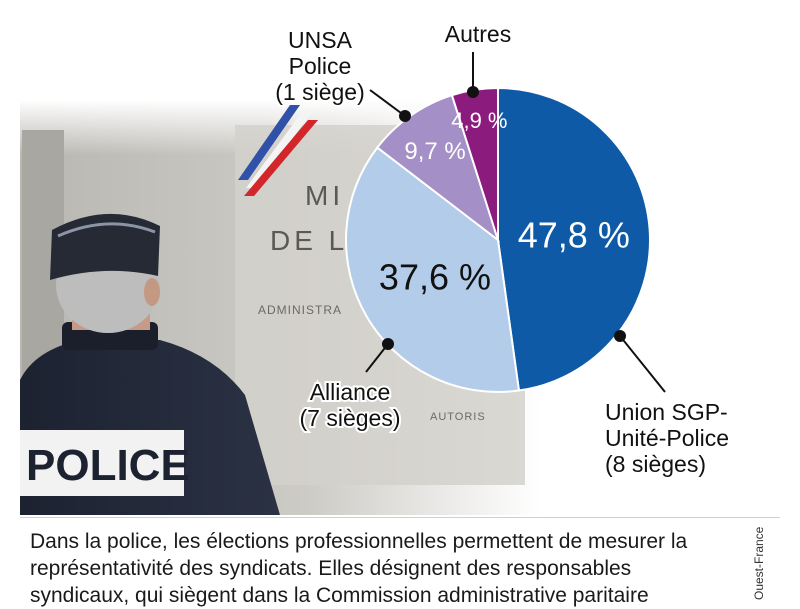 This screenshot has height=609, width=800. I want to click on callout-label-line: (8 sièges), so click(655, 464).